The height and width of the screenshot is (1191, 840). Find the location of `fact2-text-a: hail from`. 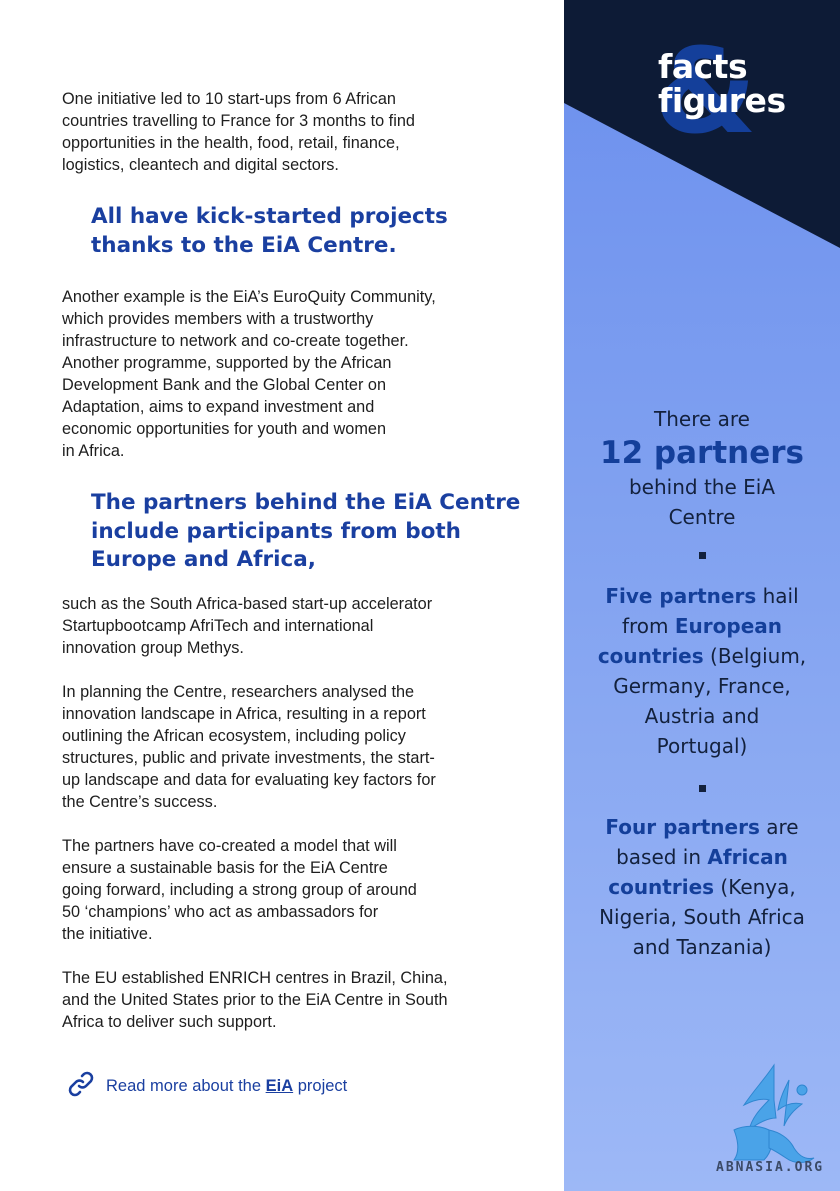

fact2-text-a: hail from is located at coordinates (710, 611).